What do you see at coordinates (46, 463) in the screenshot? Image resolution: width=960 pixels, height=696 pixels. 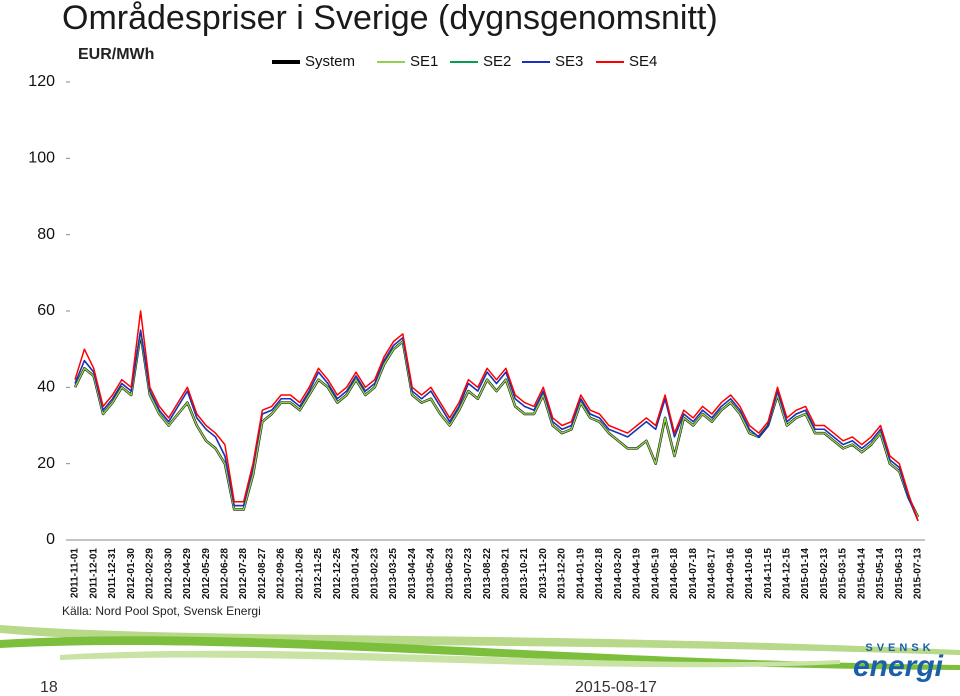 I see `y-tick-label: 20` at bounding box center [46, 463].